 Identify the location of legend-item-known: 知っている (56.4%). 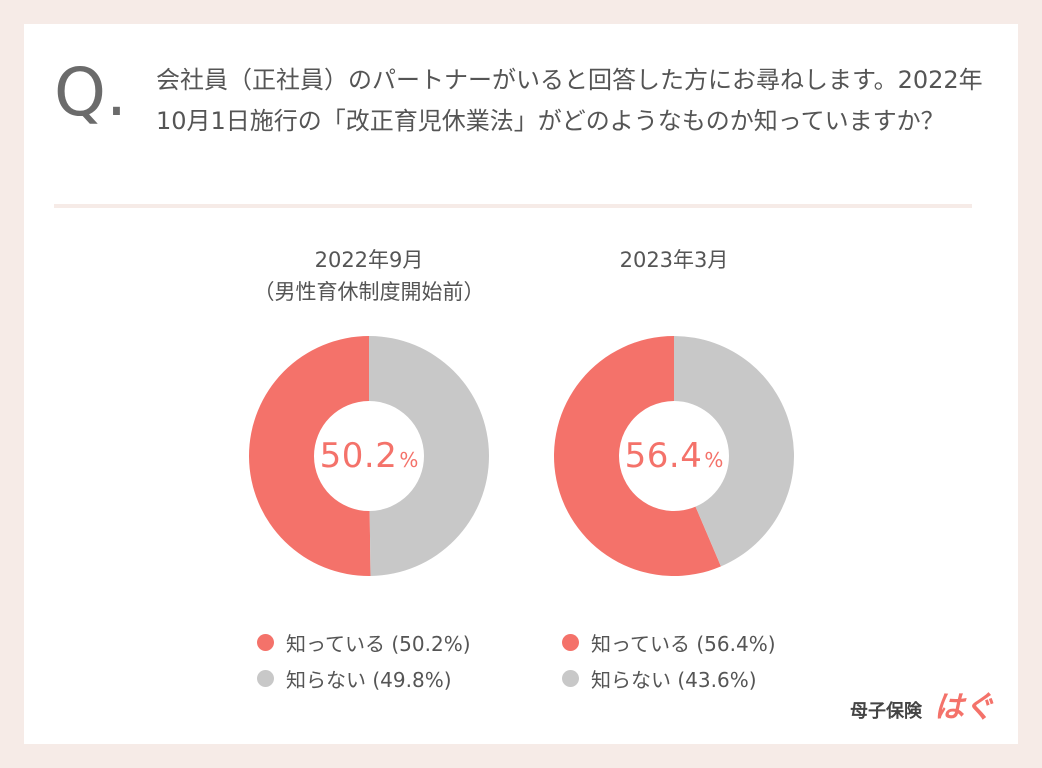
(693, 642).